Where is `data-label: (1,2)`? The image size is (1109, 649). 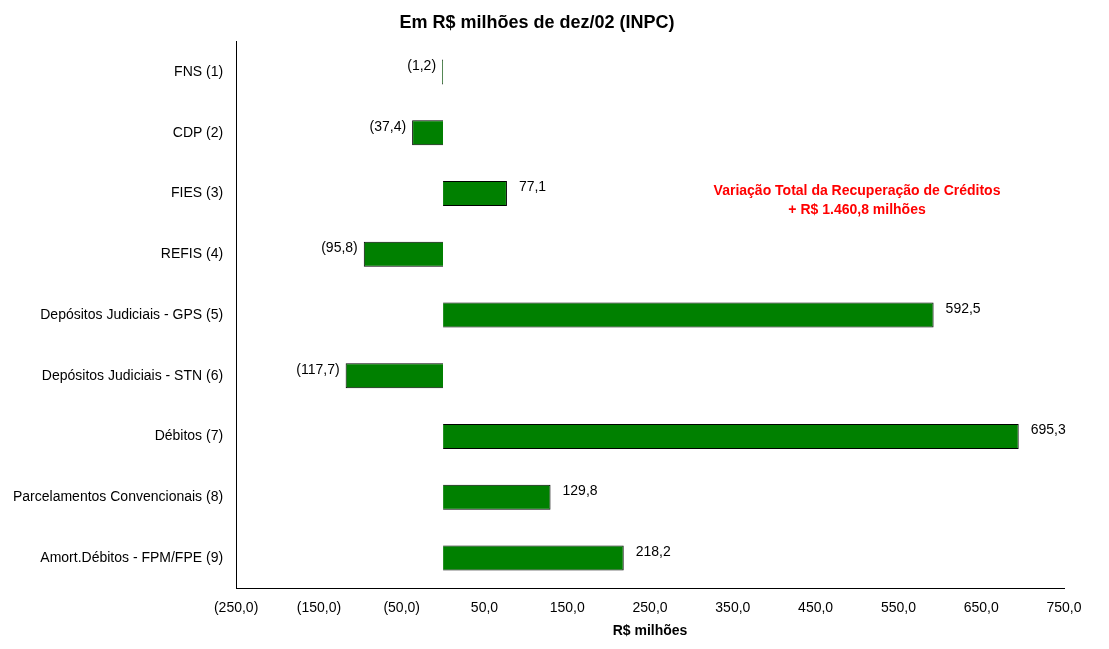 data-label: (1,2) is located at coordinates (422, 64).